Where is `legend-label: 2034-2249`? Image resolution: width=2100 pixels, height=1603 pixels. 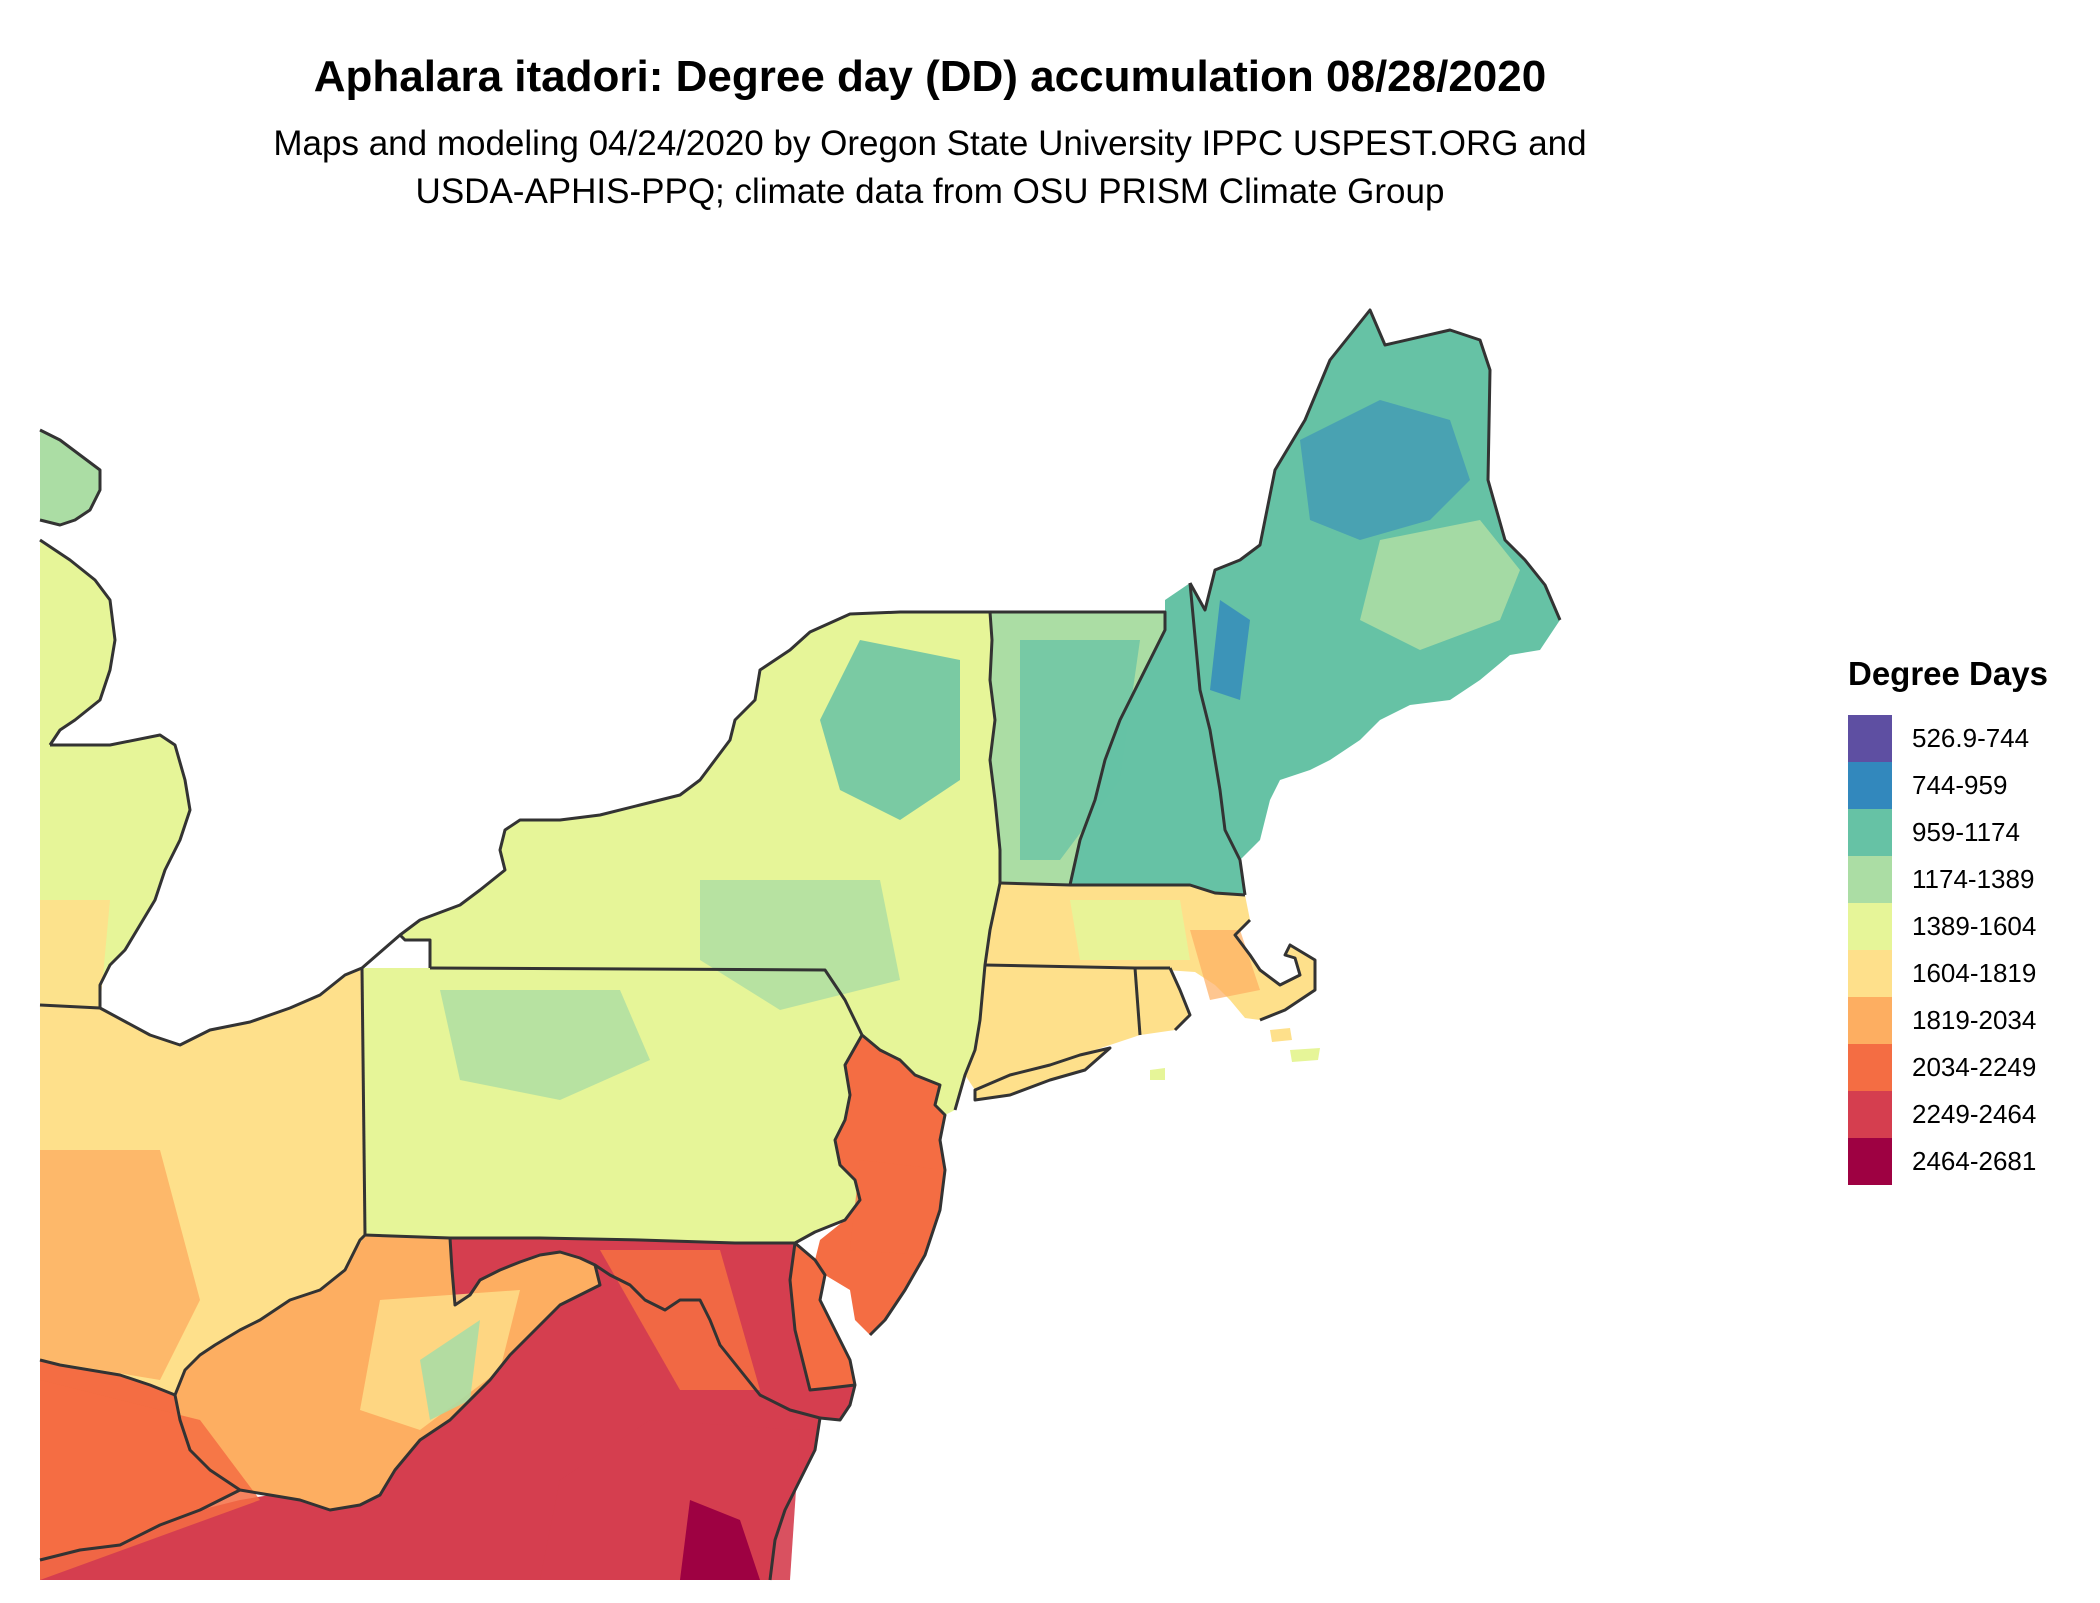
legend-label: 2034-2249 is located at coordinates (1974, 1067).